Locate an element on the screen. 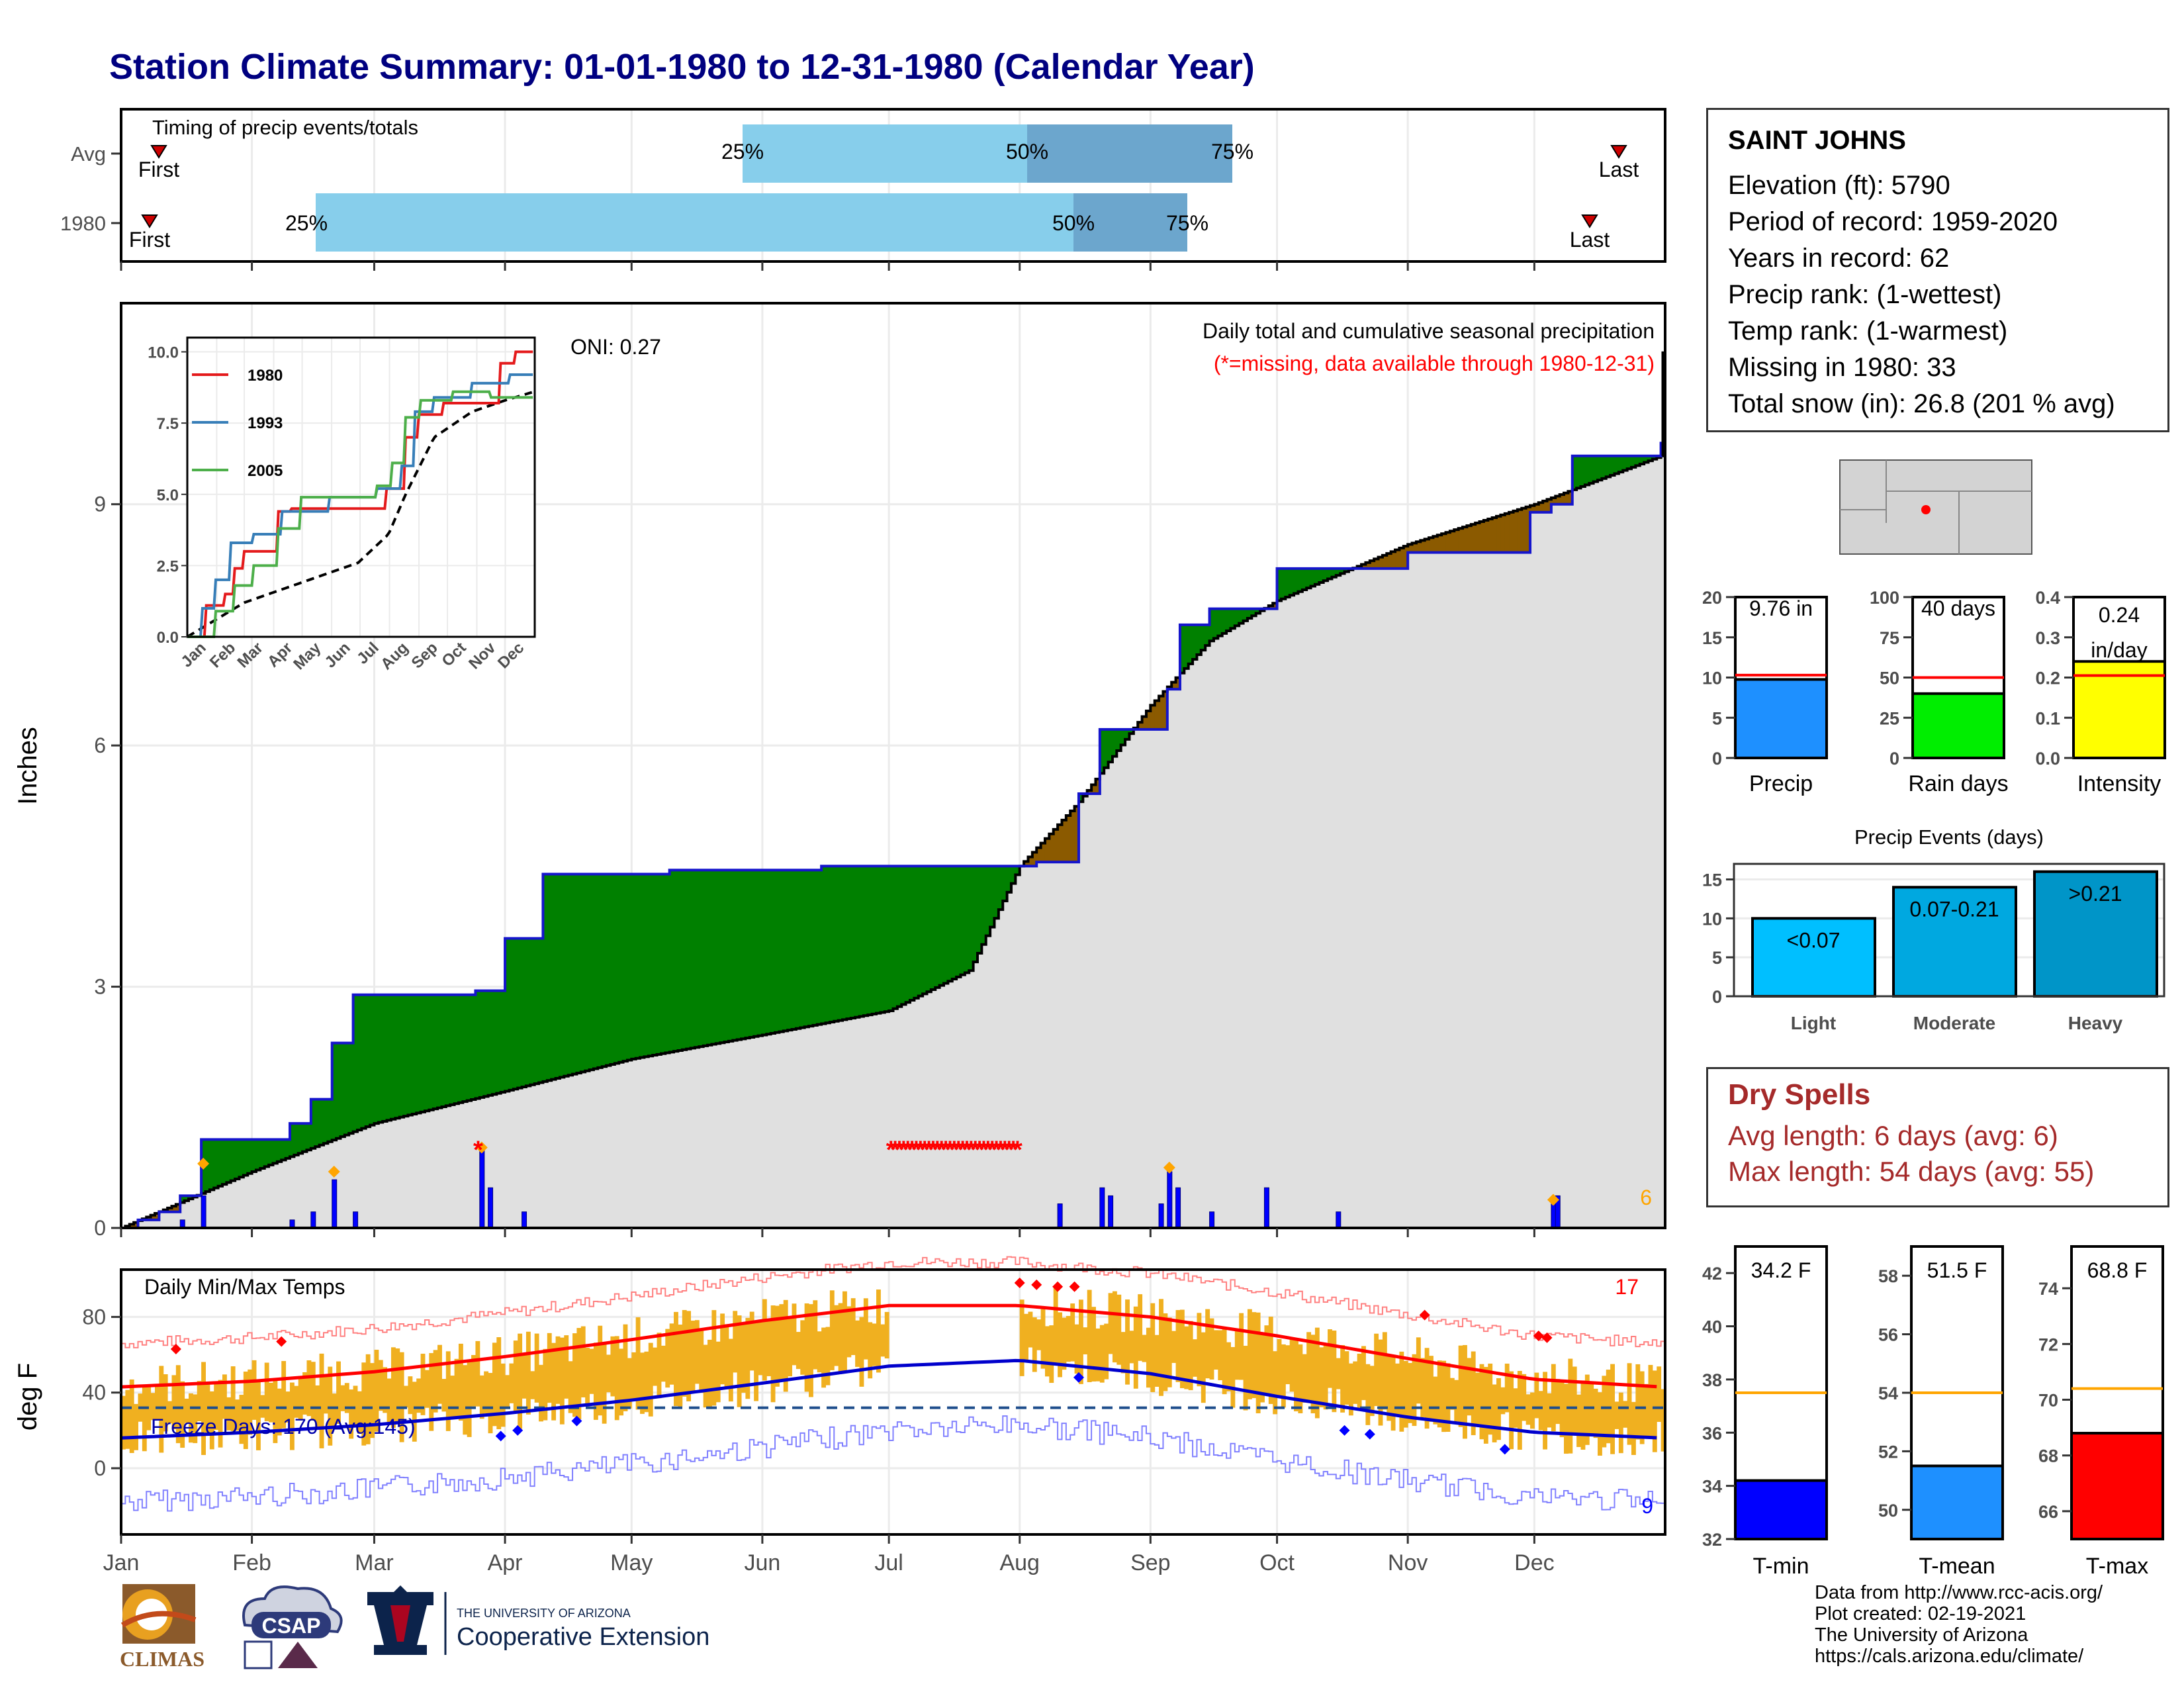 The image size is (2184, 1688). inset-y-tick-label: 5.0 is located at coordinates (168, 495).